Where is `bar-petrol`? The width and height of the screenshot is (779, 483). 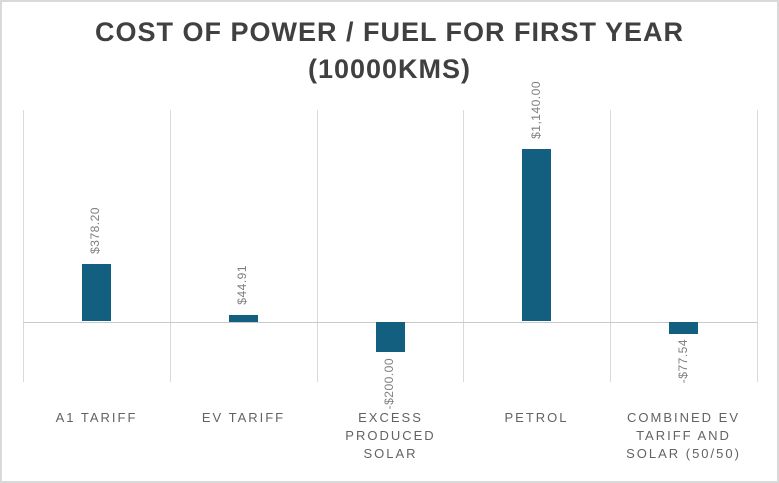 bar-petrol is located at coordinates (536, 235).